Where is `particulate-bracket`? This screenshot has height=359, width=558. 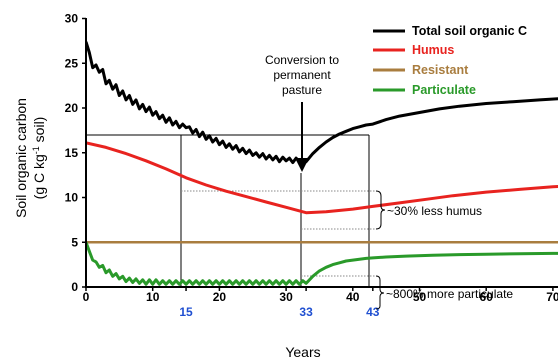
particulate-bracket is located at coordinates (380, 292).